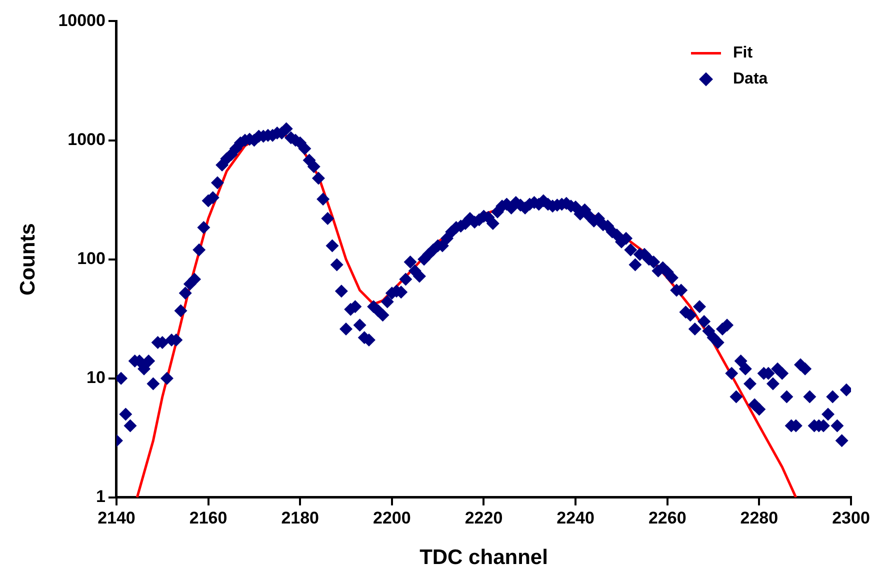 Image resolution: width=887 pixels, height=587 pixels. I want to click on legend-label: Data, so click(750, 79).